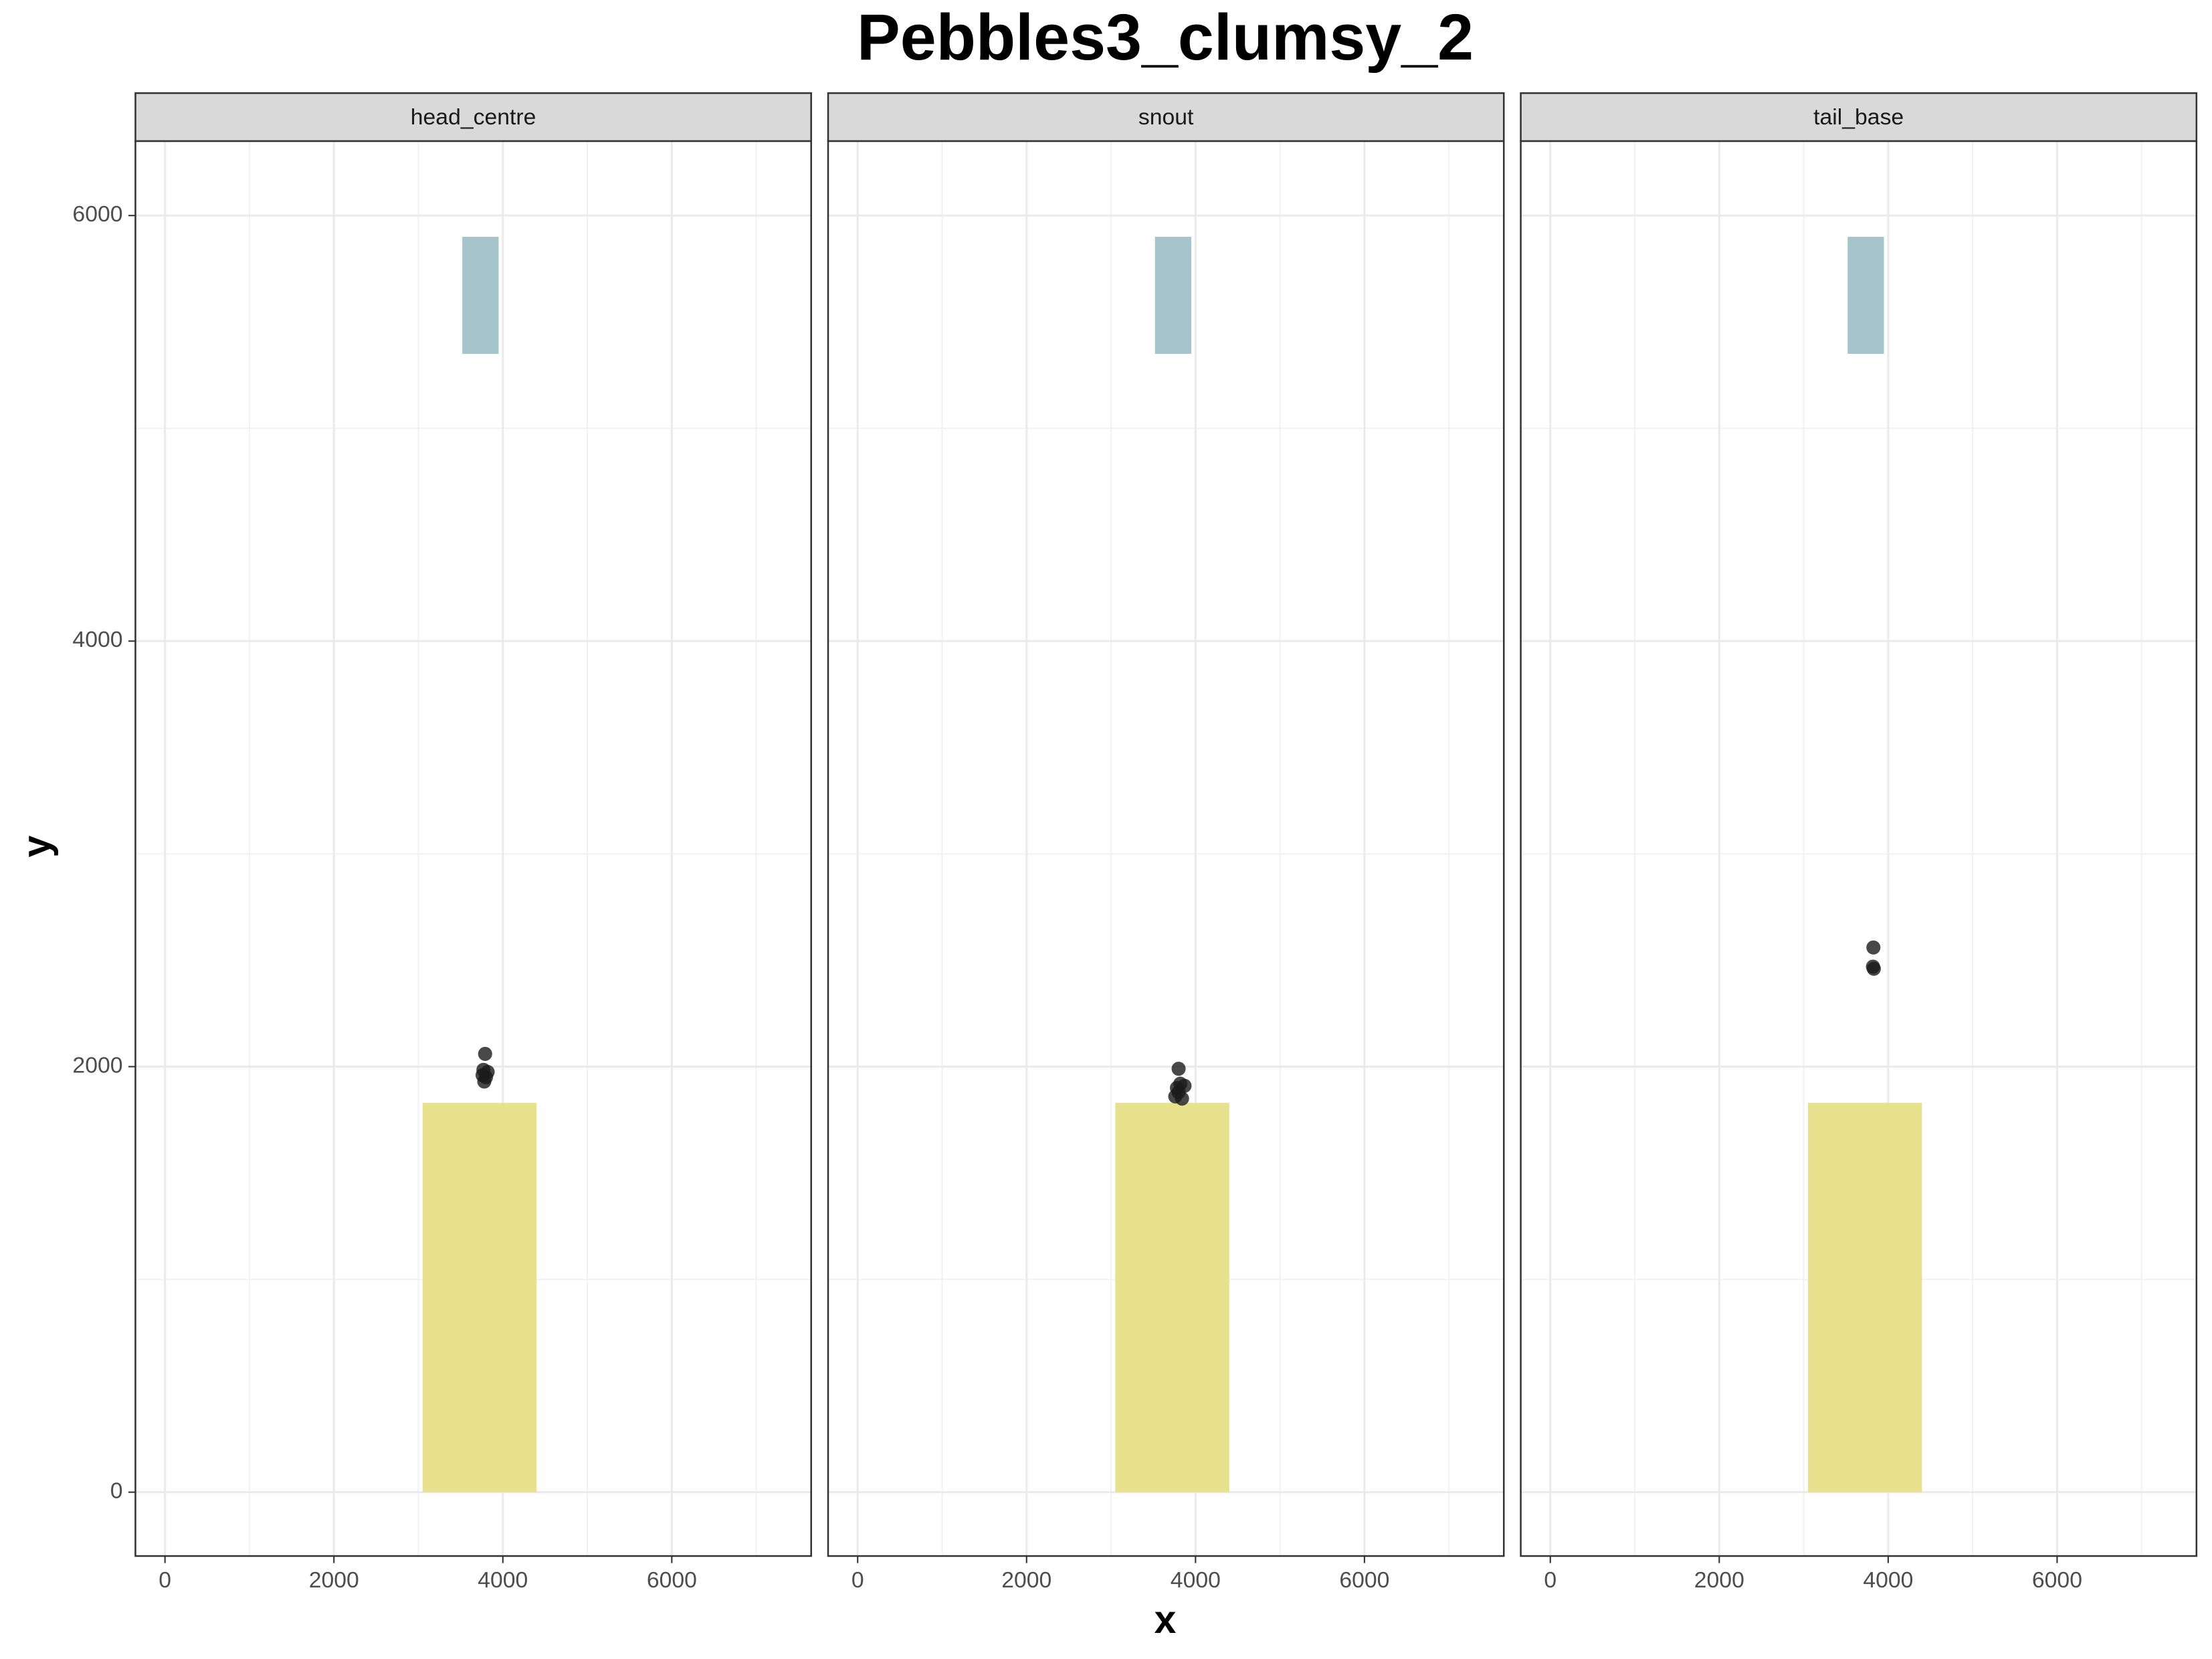 This screenshot has height=1659, width=2212. I want to click on y-tick-label: 2000, so click(97, 1065).